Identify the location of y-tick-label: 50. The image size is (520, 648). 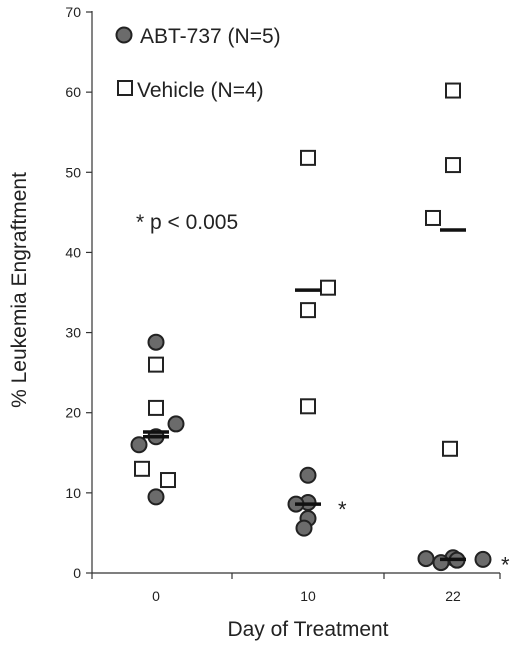
(73, 172).